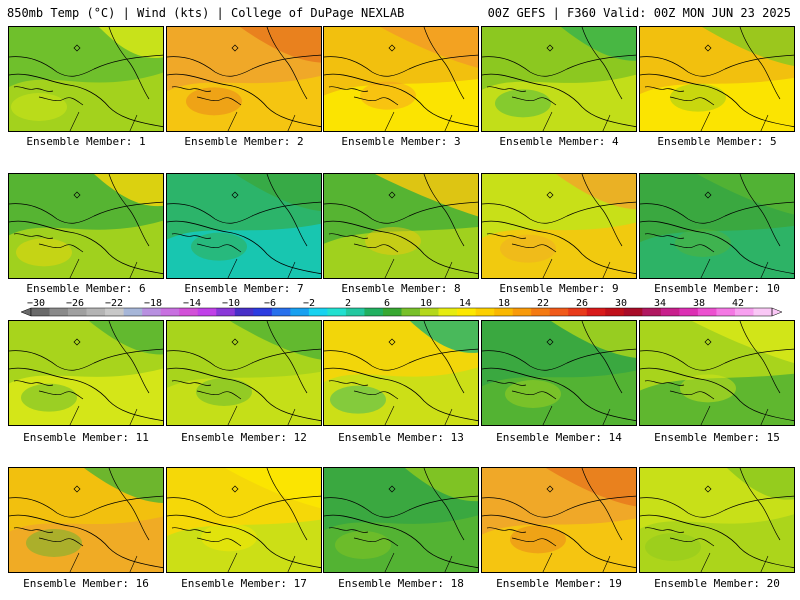  I want to click on colorbar-tick-label: 2, so click(348, 303).